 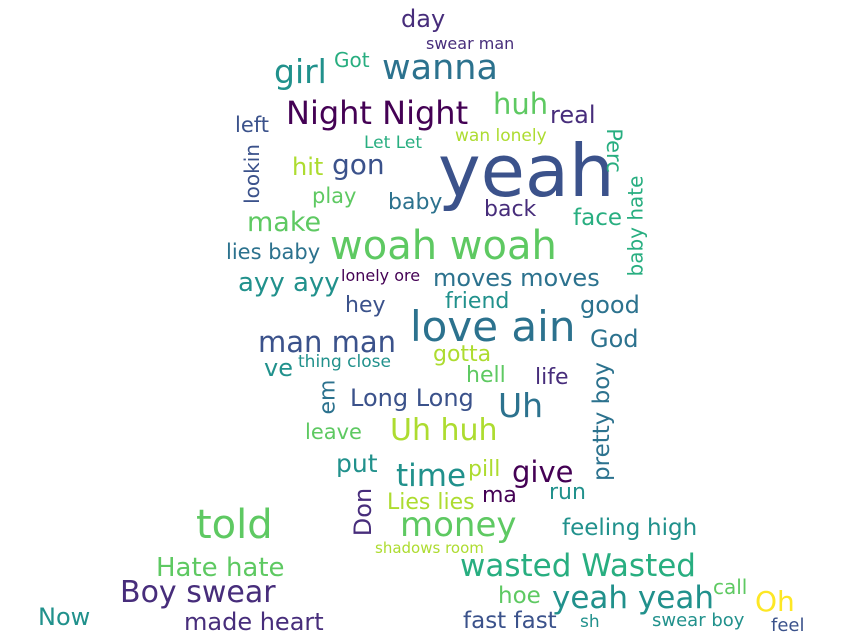 I want to click on cloud-word-baby: baby, so click(x=415, y=202).